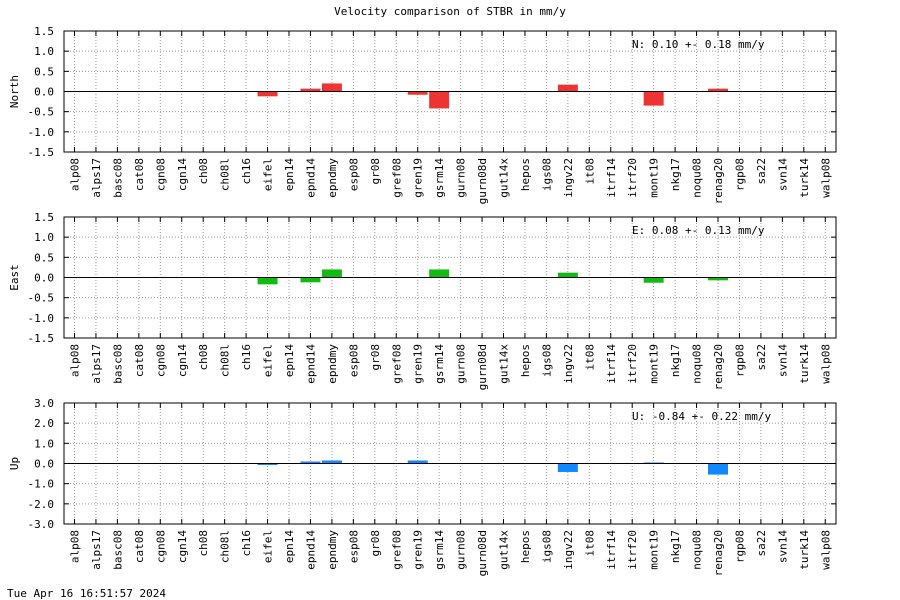 This screenshot has height=600, width=900. I want to click on y-tick-label: 1.5, so click(44, 217).